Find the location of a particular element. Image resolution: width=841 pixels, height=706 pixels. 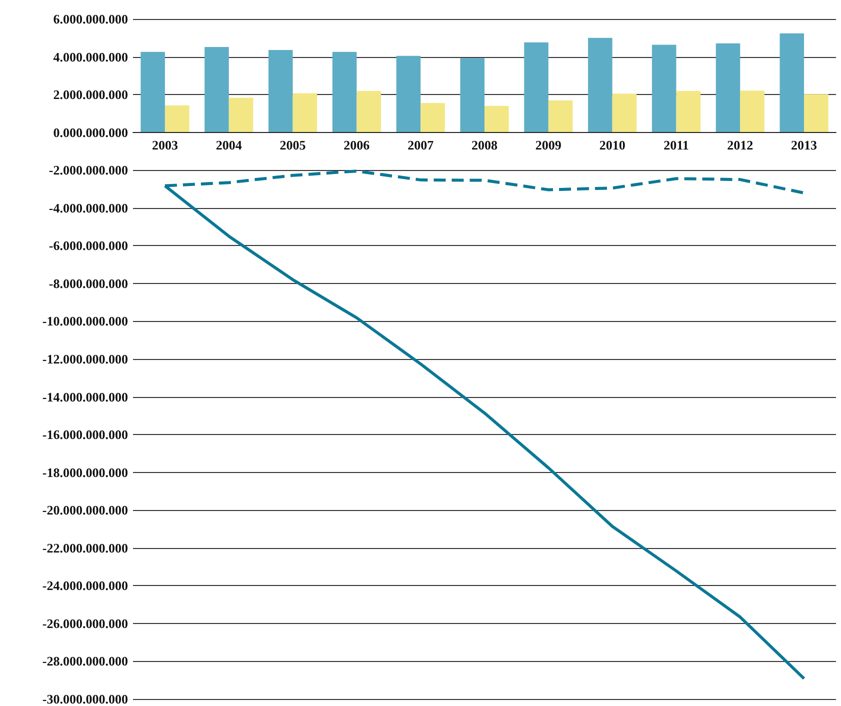

x-tick-label: 2013 is located at coordinates (804, 144).